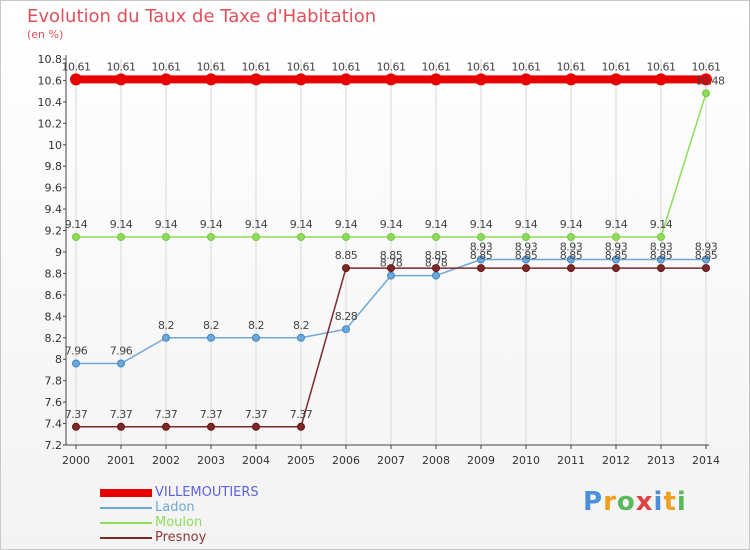 This screenshot has height=550, width=750. What do you see at coordinates (256, 460) in the screenshot?
I see `x-tick-label: 2004` at bounding box center [256, 460].